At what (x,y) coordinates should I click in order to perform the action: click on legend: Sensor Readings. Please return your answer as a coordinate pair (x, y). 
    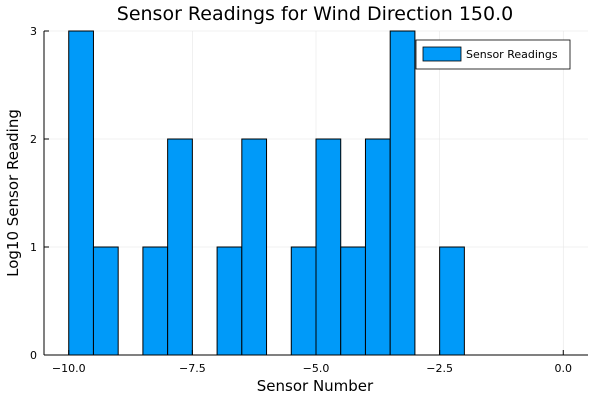
    Looking at the image, I should click on (493, 54).